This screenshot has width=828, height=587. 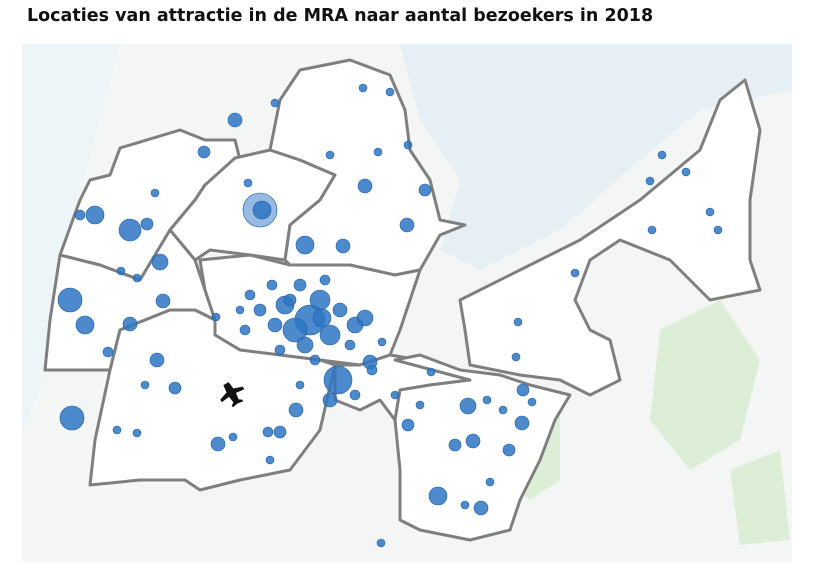 I want to click on sea, so click(x=71, y=237).